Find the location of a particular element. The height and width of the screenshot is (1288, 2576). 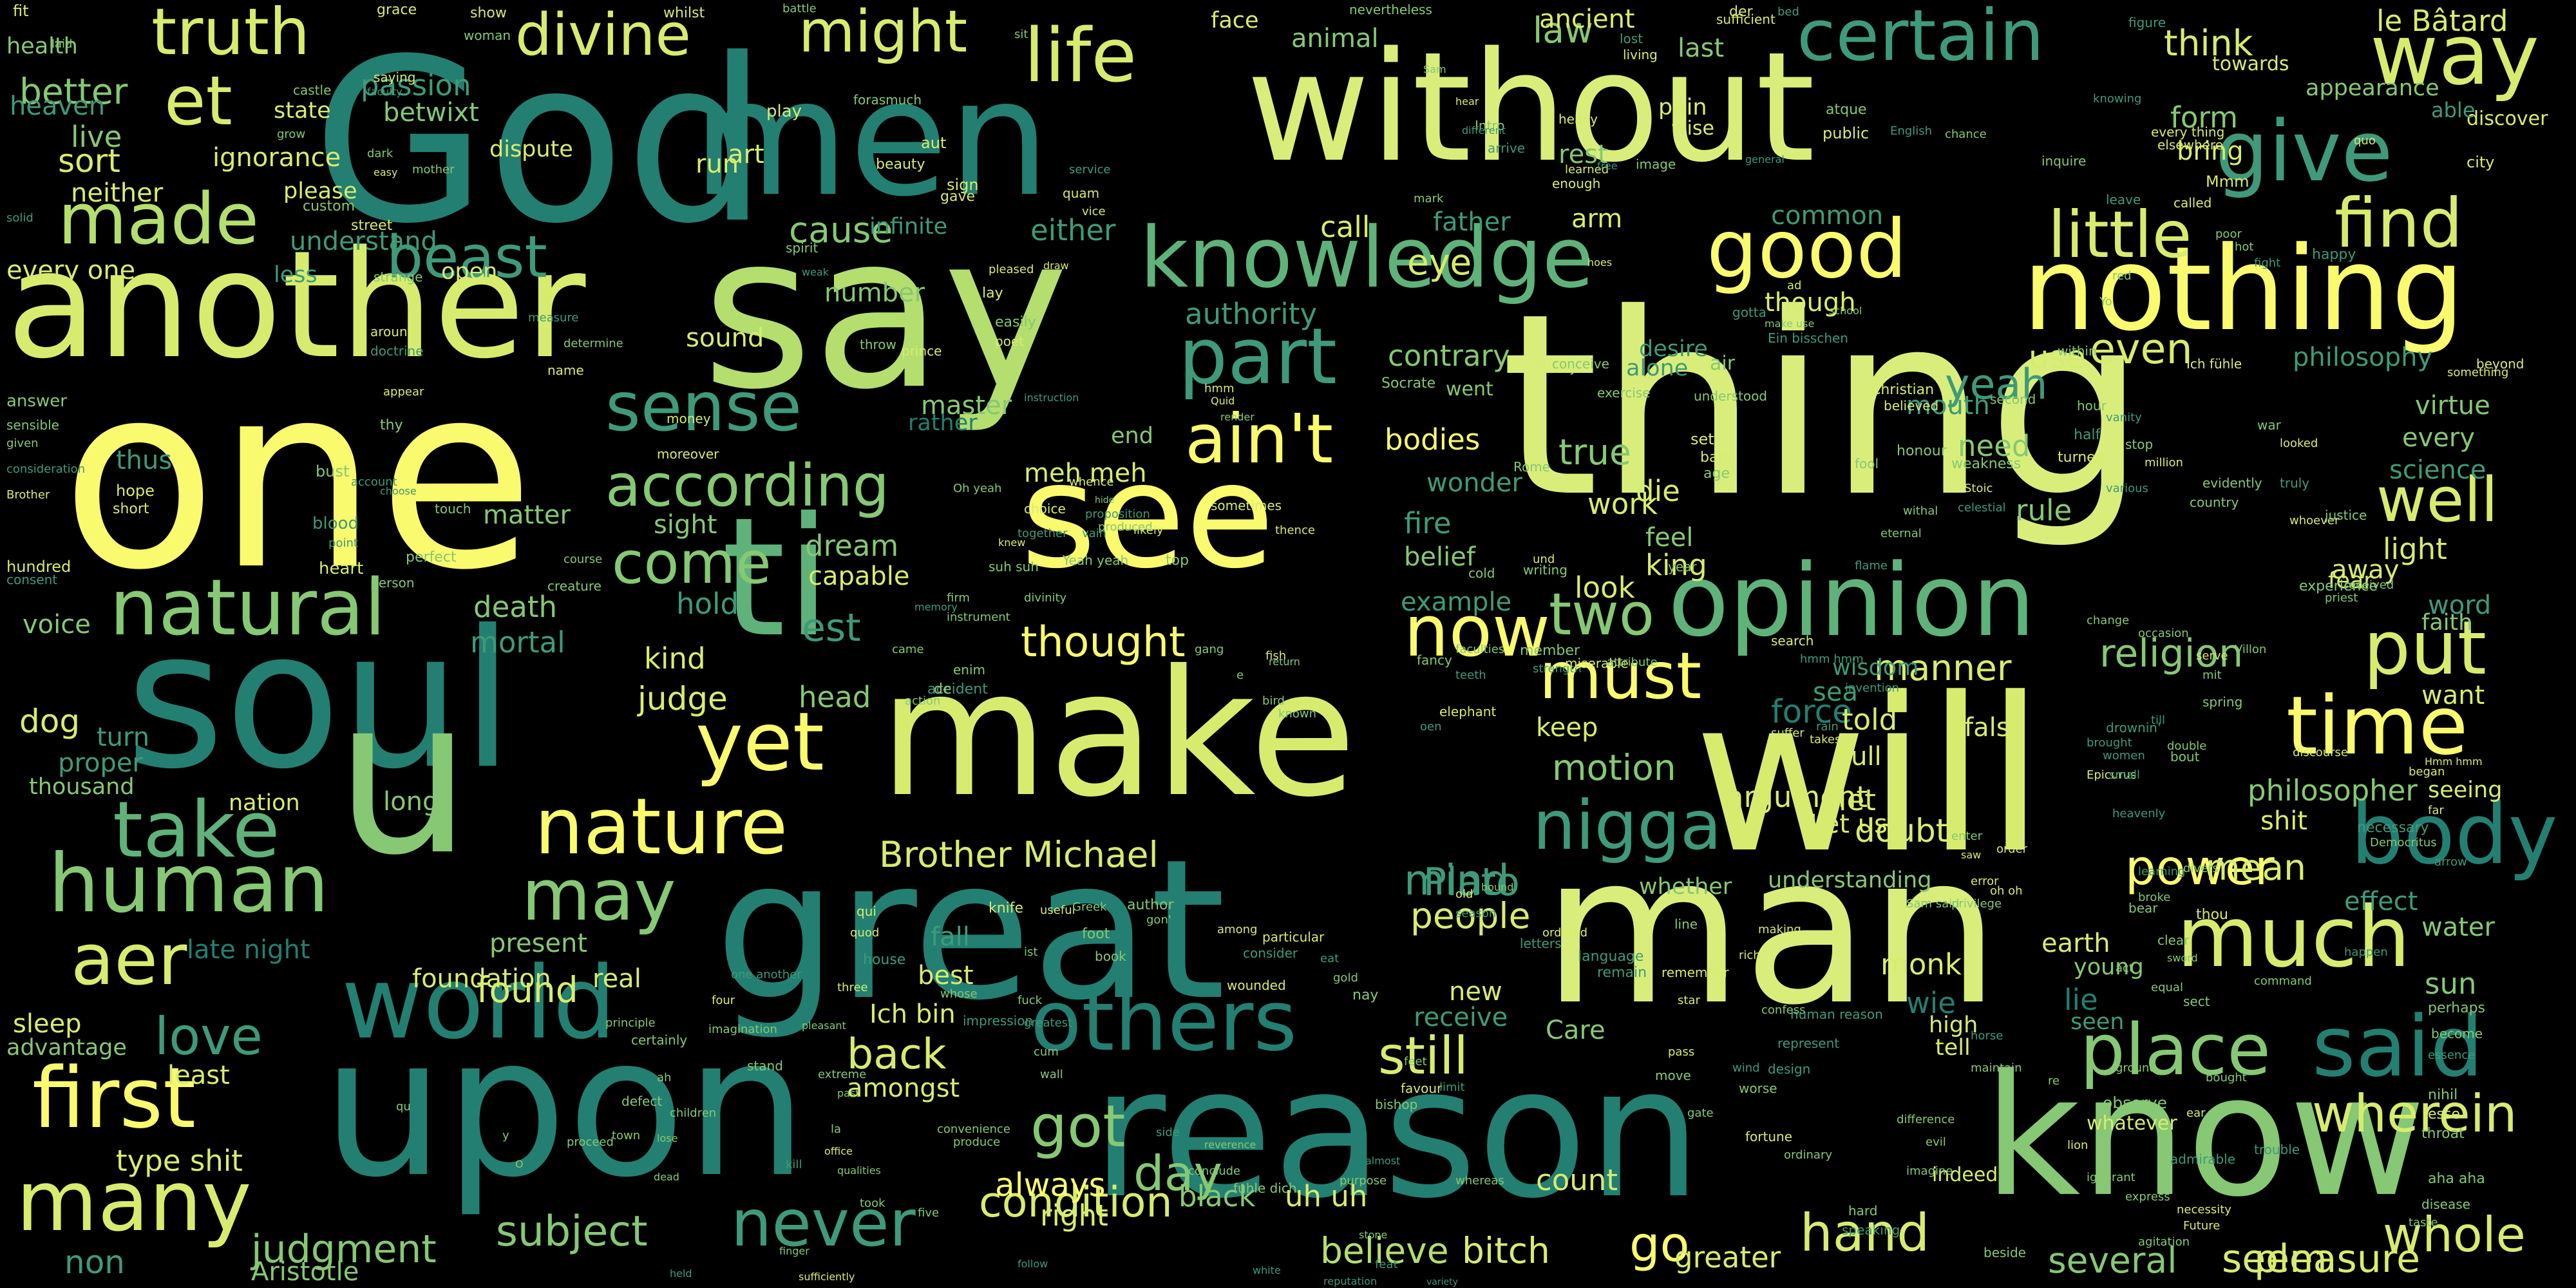

cloud-word: sea is located at coordinates (1836, 692).